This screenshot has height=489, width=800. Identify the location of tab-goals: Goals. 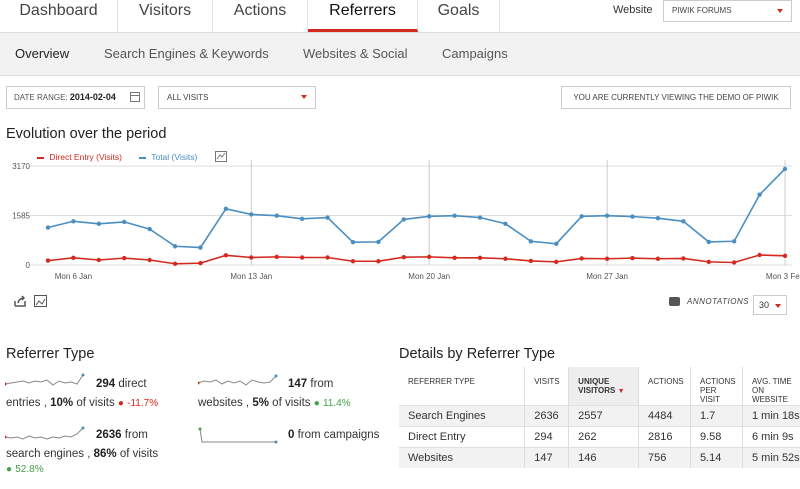
(459, 16).